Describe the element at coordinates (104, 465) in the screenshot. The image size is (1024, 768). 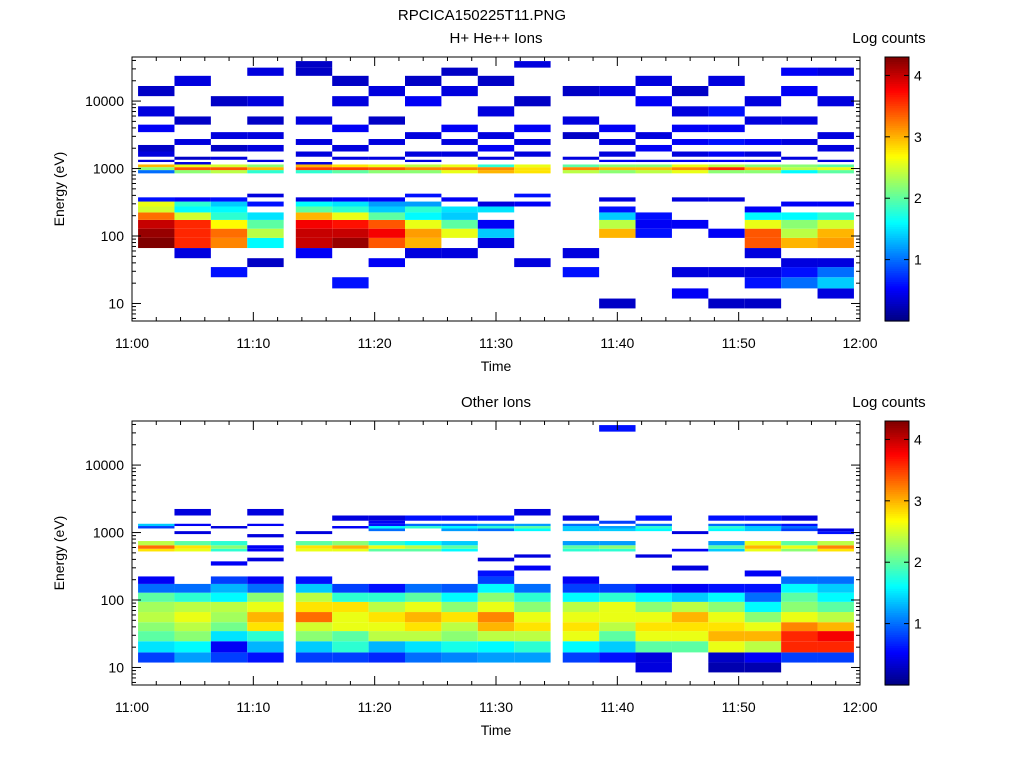
I see `y-tick-label: 10000` at that location.